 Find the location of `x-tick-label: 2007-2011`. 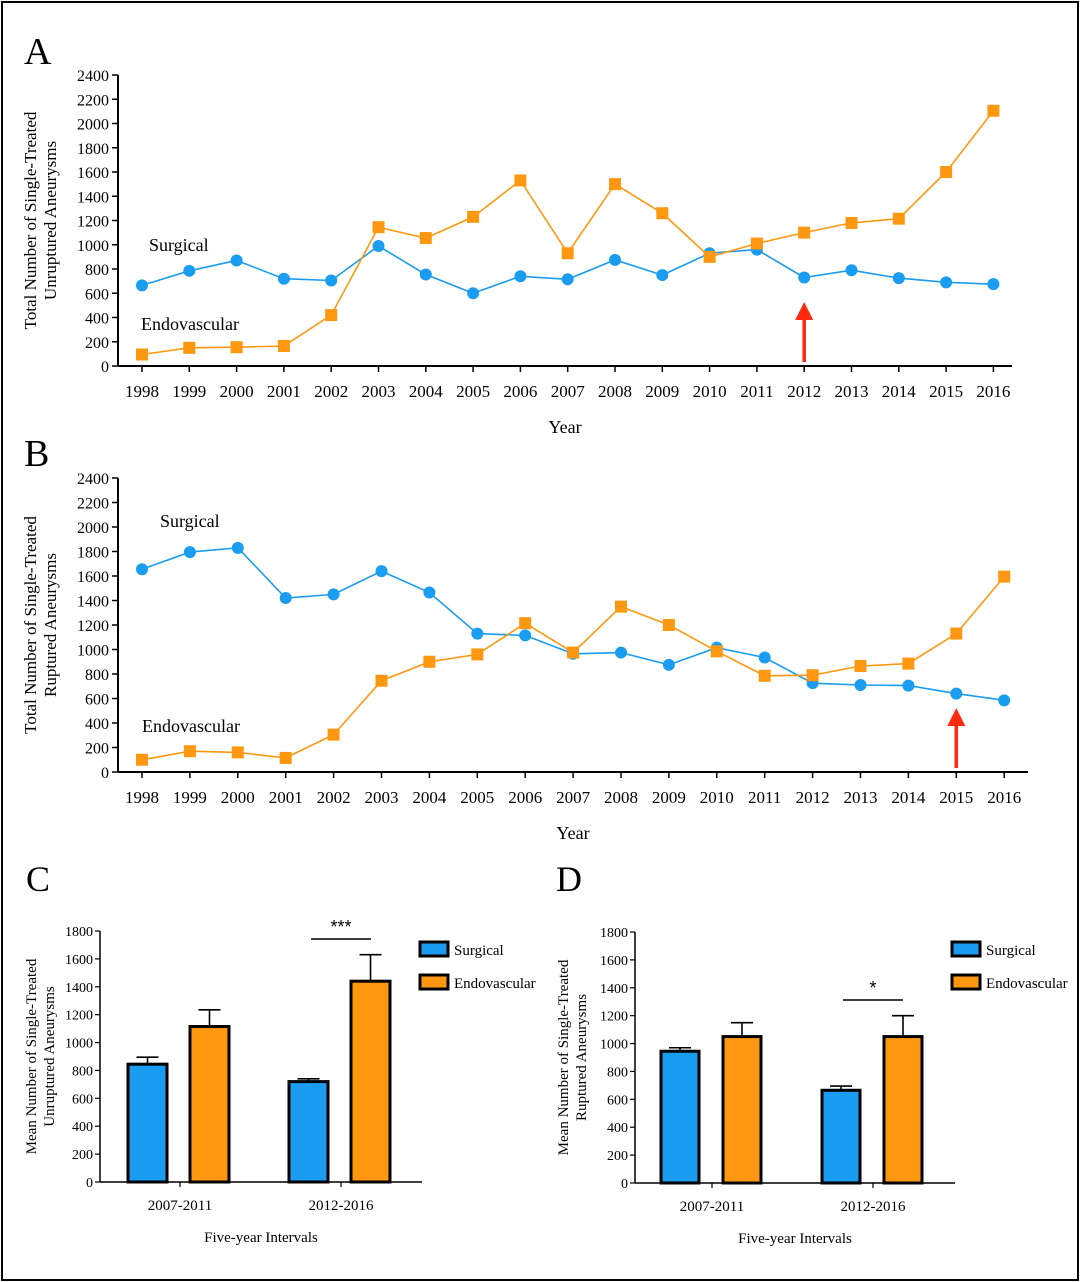

x-tick-label: 2007-2011 is located at coordinates (712, 1207).